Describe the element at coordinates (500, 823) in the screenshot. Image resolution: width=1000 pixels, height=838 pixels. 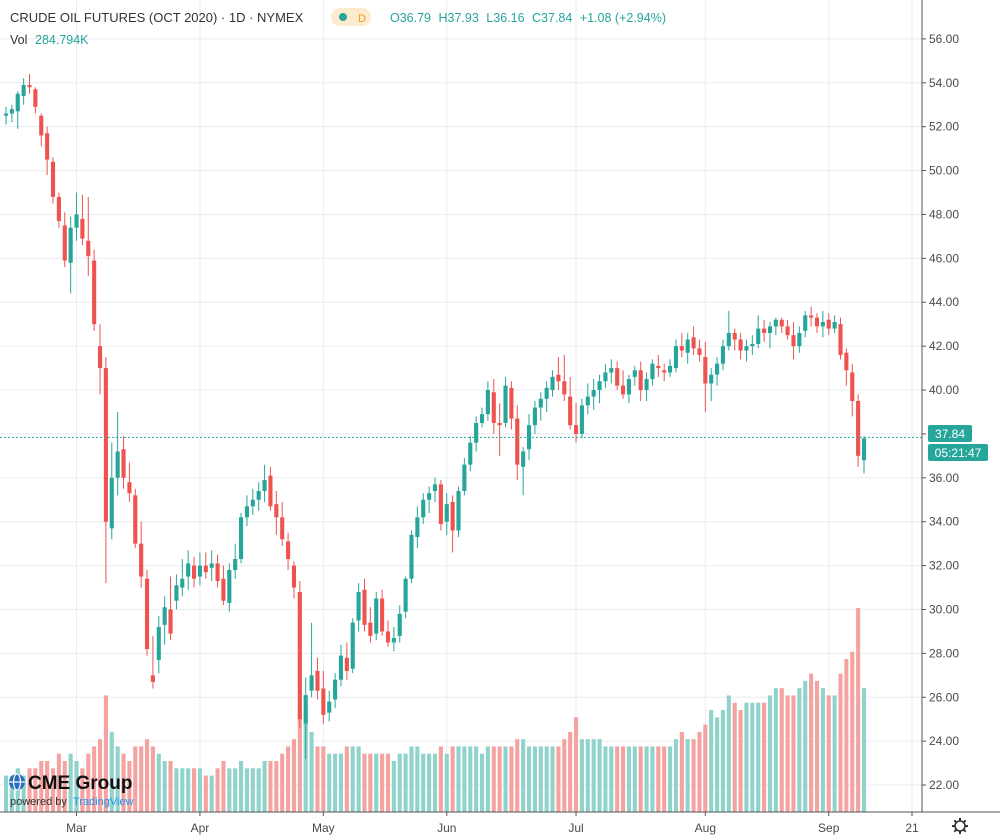
I see `time-axis: Mar Apr May Jun Jul Aug Sep 21` at that location.